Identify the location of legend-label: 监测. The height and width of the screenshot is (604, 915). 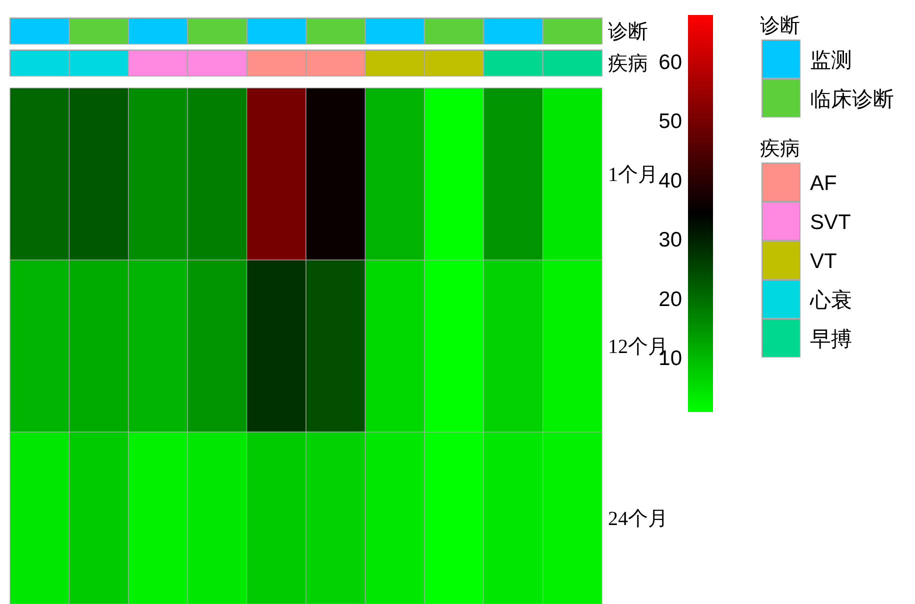
(831, 60).